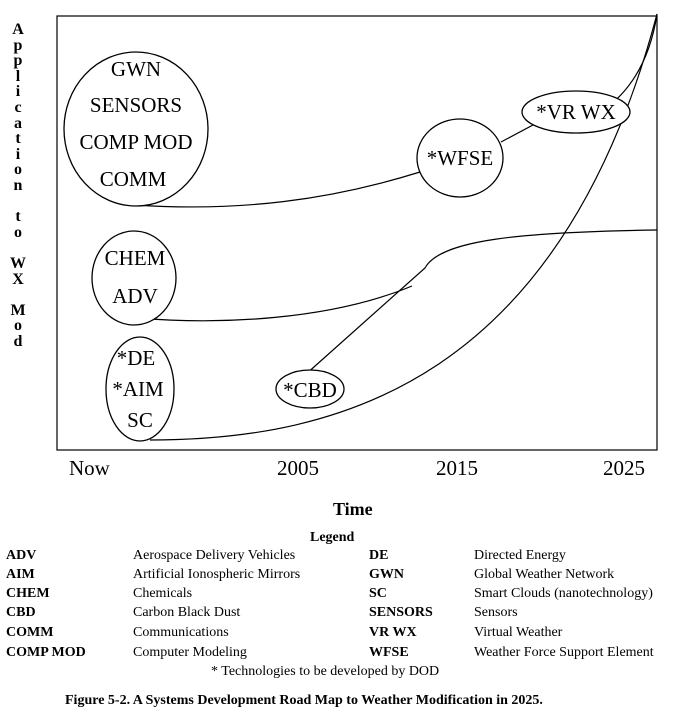 The image size is (685, 722). I want to click on x-tick-2005: 2005, so click(298, 468).